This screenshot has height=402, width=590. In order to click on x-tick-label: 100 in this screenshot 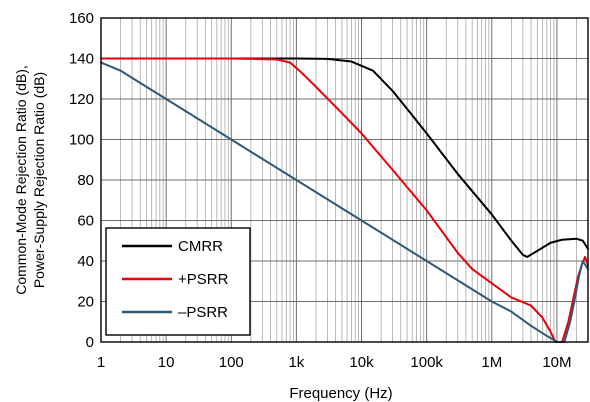, I will do `click(231, 362)`.